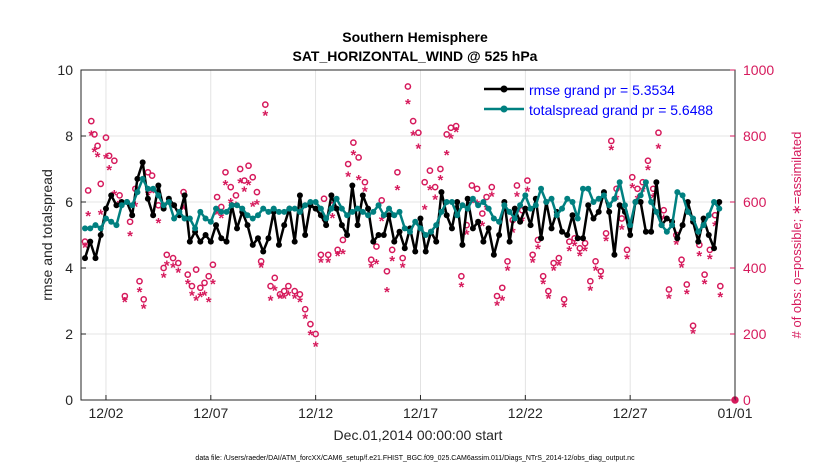 The height and width of the screenshot is (470, 830). What do you see at coordinates (747, 400) in the screenshot?
I see `y-tick-label-right: 0` at bounding box center [747, 400].